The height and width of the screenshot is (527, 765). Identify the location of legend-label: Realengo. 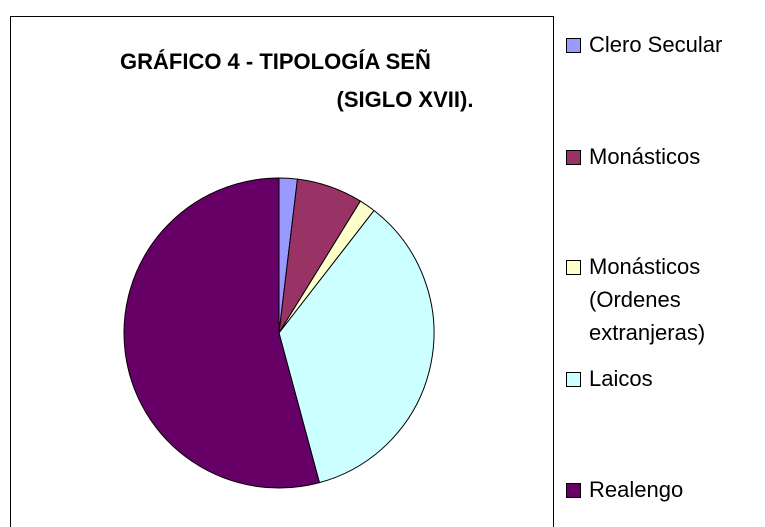
(636, 489).